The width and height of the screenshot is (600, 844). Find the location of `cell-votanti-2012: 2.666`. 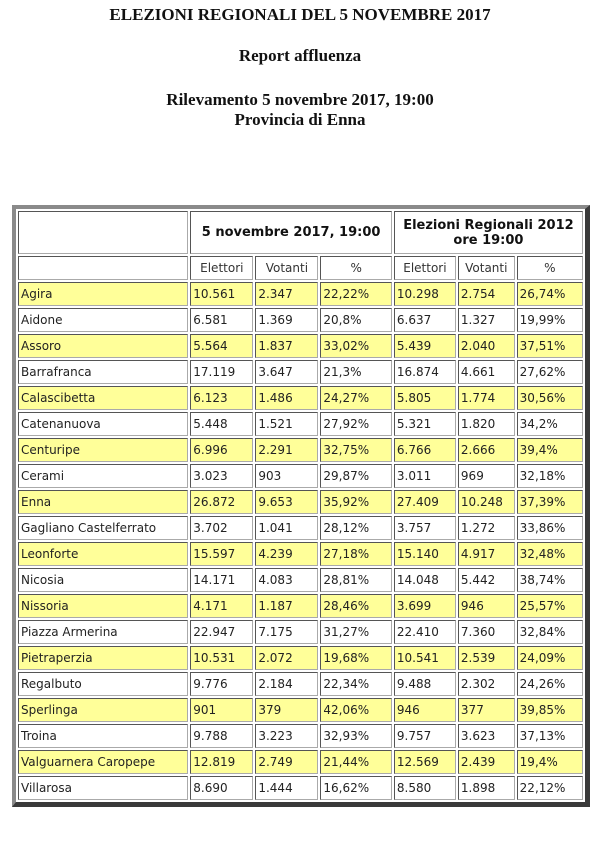

cell-votanti-2012: 2.666 is located at coordinates (486, 450).